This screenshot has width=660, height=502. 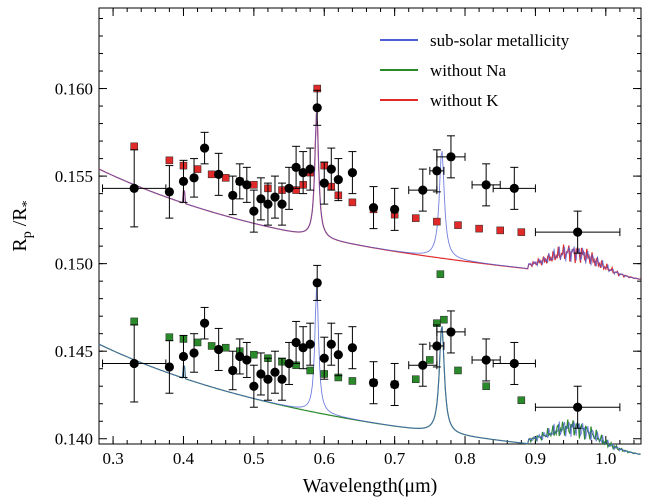 I want to click on x-tick-label: 0.5, so click(x=253, y=458).